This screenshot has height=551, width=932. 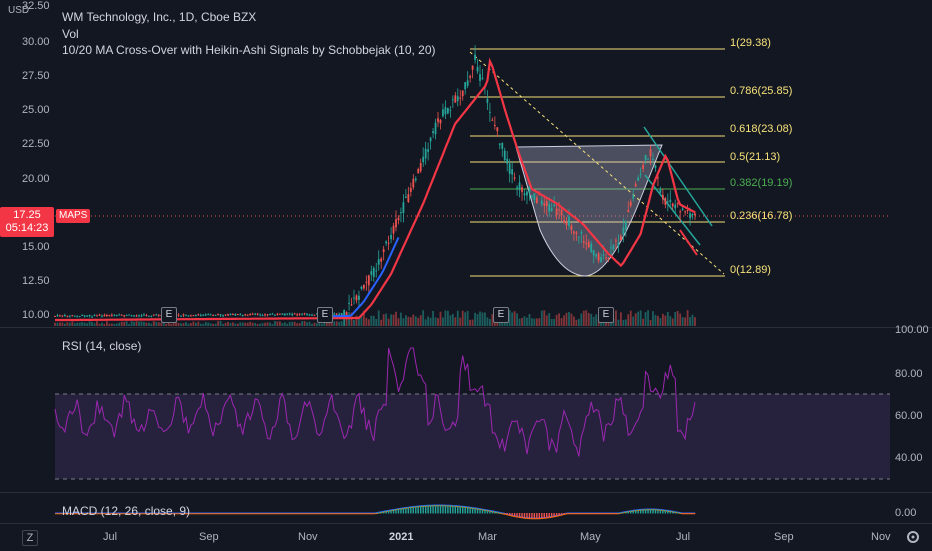 I want to click on symbol-title: WM Technology, Inc., 1D, Cboe BZX, so click(x=159, y=17).